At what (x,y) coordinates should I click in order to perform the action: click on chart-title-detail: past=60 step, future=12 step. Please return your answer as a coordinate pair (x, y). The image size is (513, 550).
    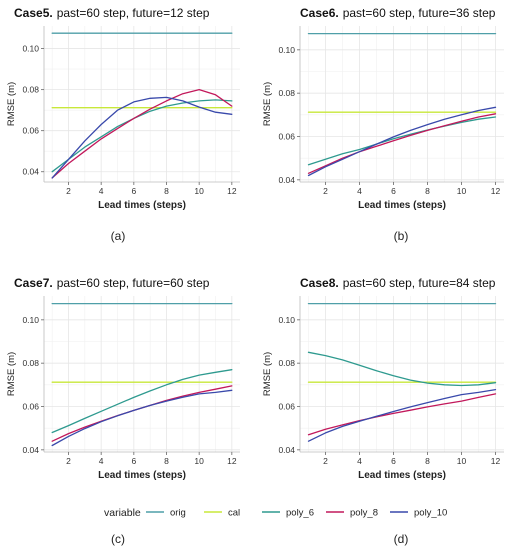
    Looking at the image, I should click on (133, 13).